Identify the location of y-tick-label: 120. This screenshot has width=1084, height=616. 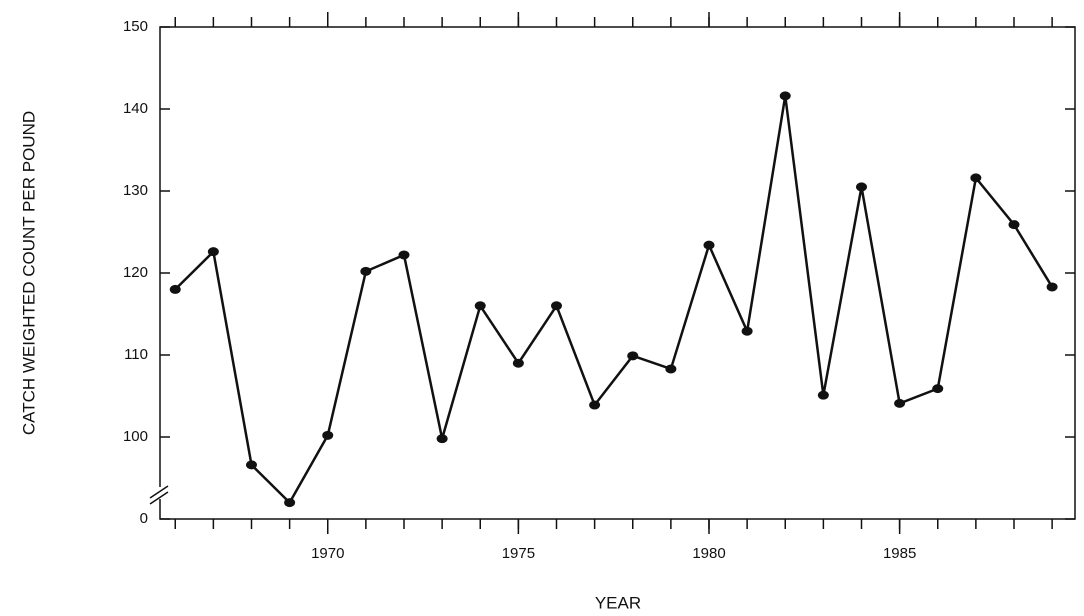
(135, 272).